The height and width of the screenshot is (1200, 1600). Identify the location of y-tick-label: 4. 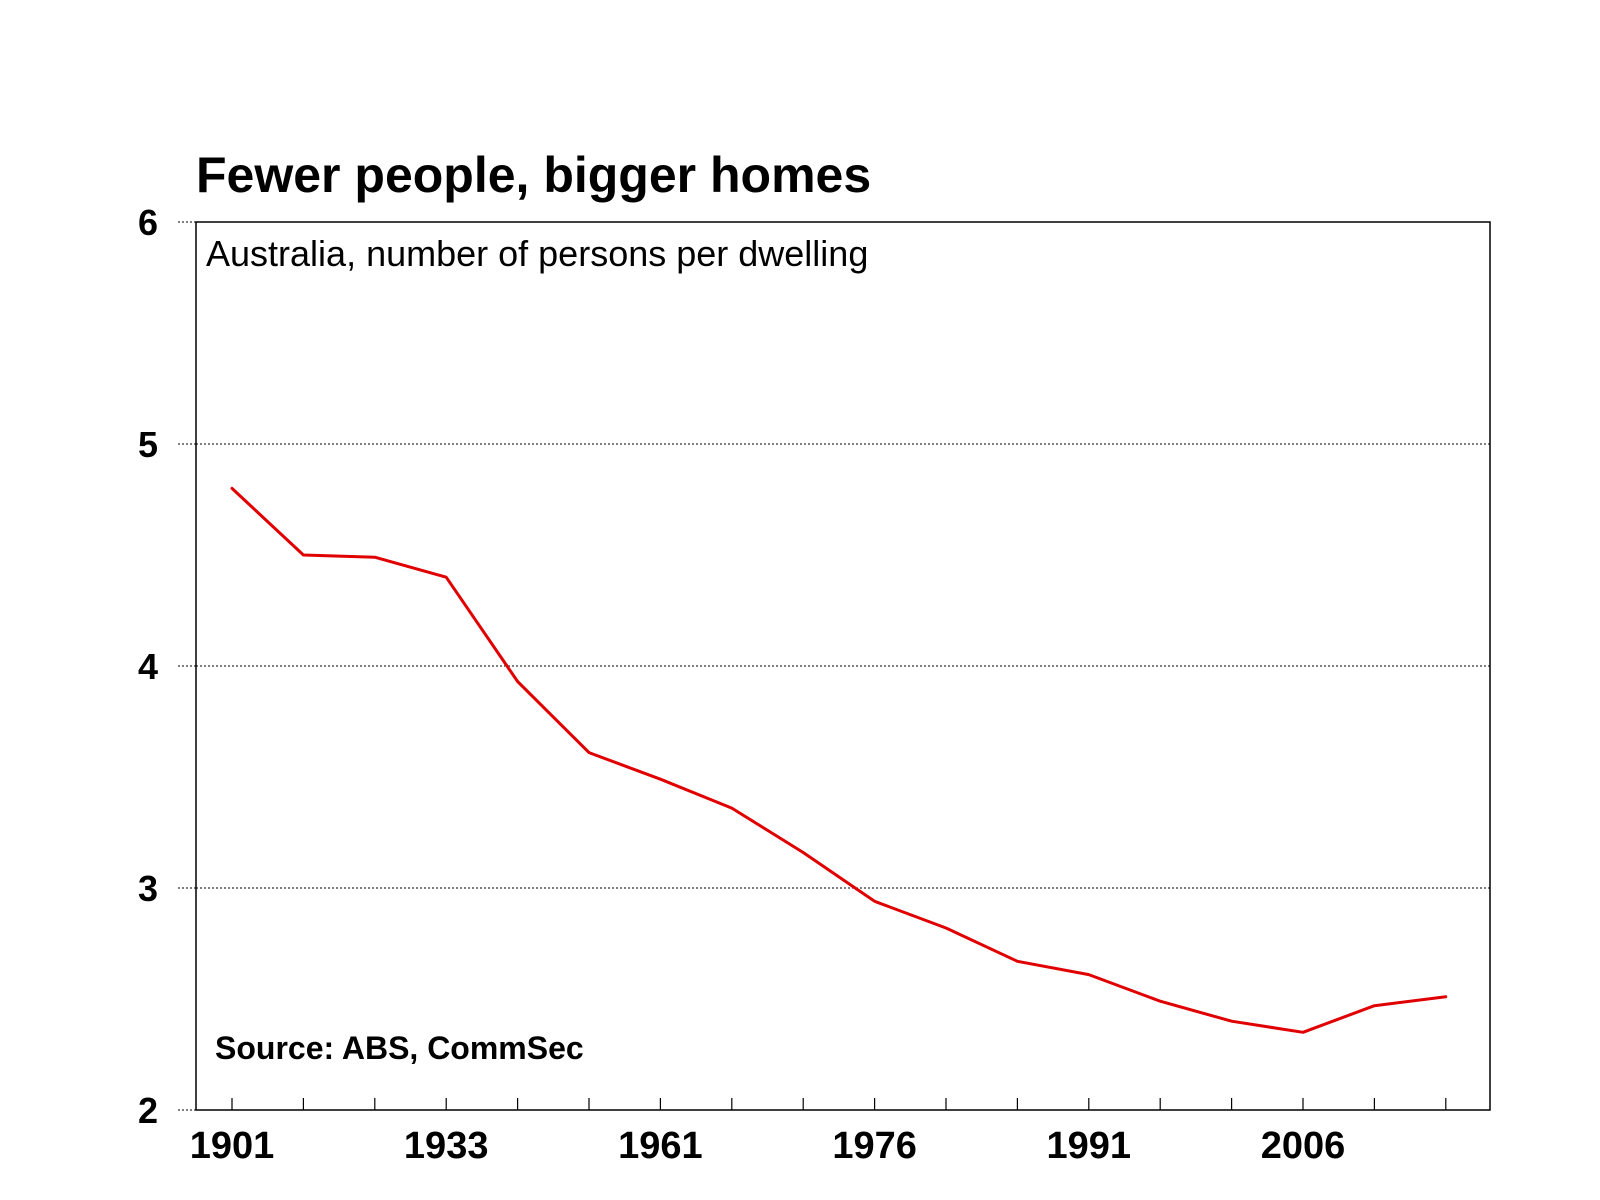
(148, 666).